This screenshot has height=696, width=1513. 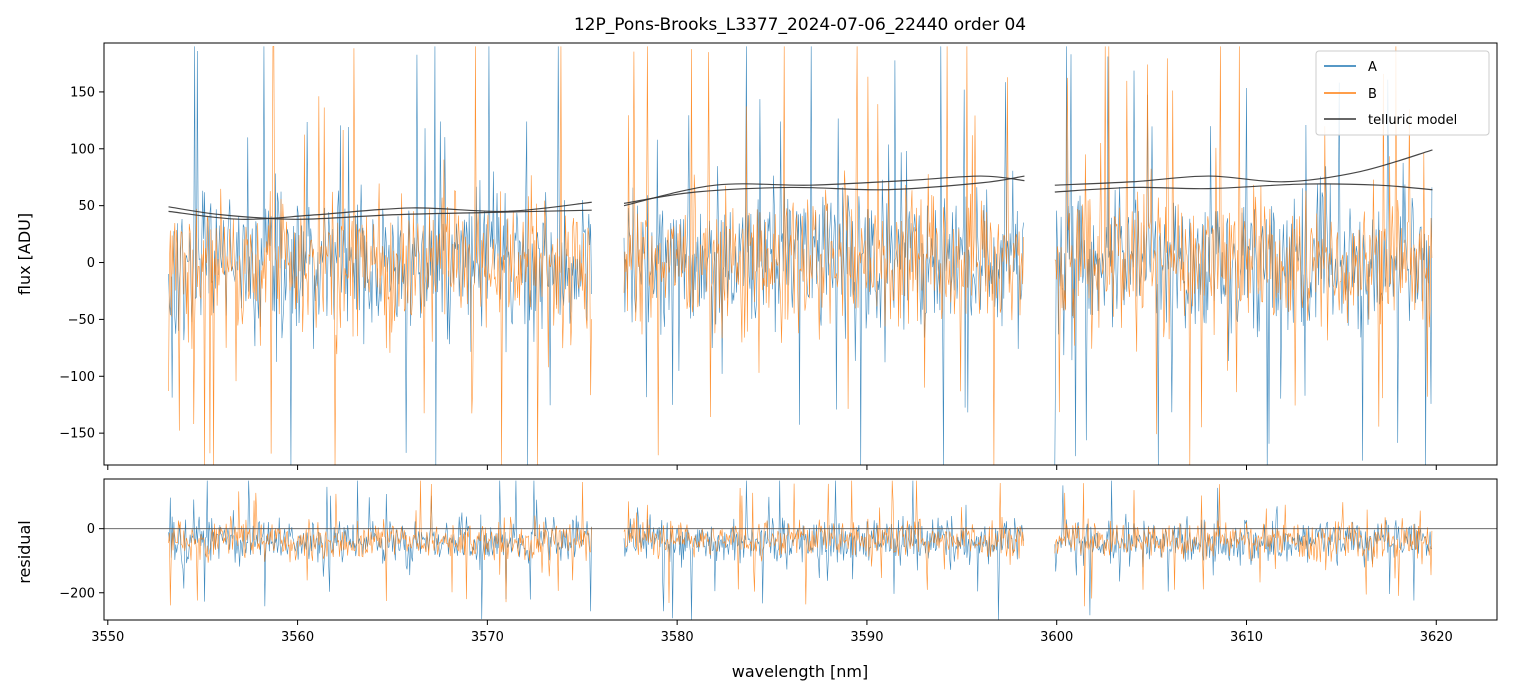 What do you see at coordinates (82, 149) in the screenshot?
I see `flux-y-tick-label-5: 100` at bounding box center [82, 149].